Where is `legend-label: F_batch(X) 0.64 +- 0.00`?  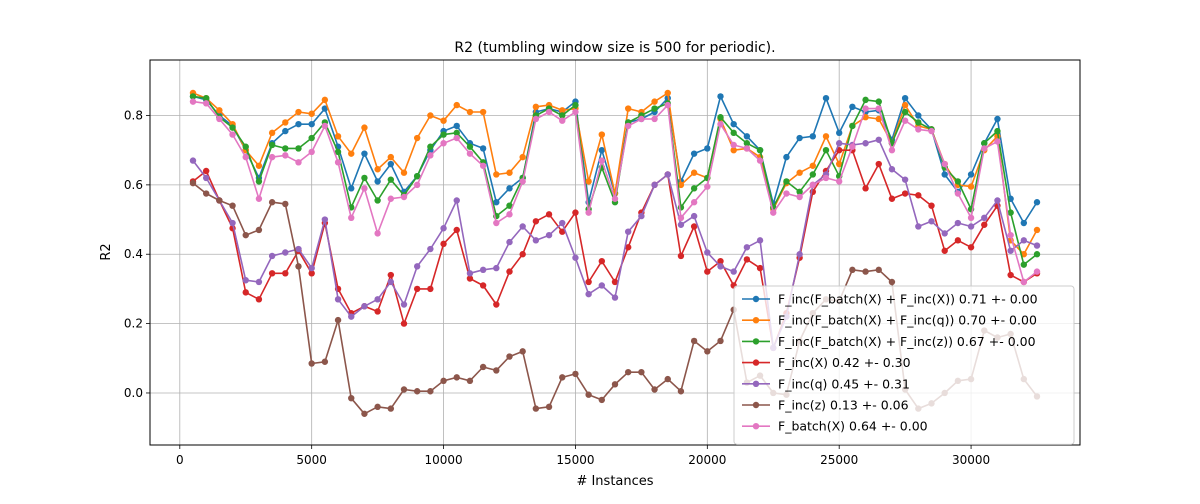 legend-label: F_batch(X) 0.64 +- 0.00 is located at coordinates (853, 426).